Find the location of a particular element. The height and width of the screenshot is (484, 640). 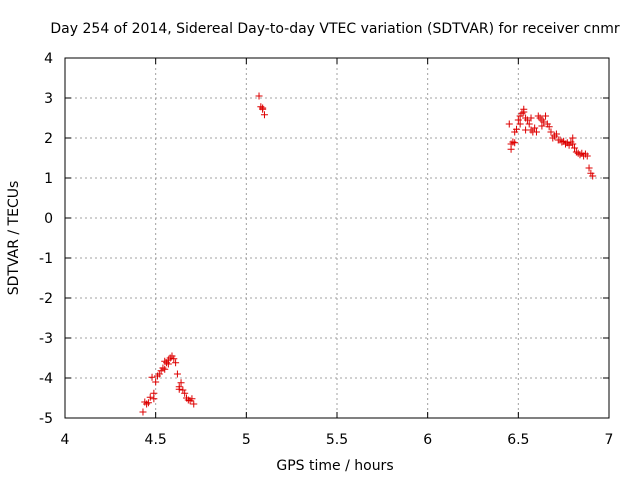

y-tick-label: -2 is located at coordinates (46, 299).